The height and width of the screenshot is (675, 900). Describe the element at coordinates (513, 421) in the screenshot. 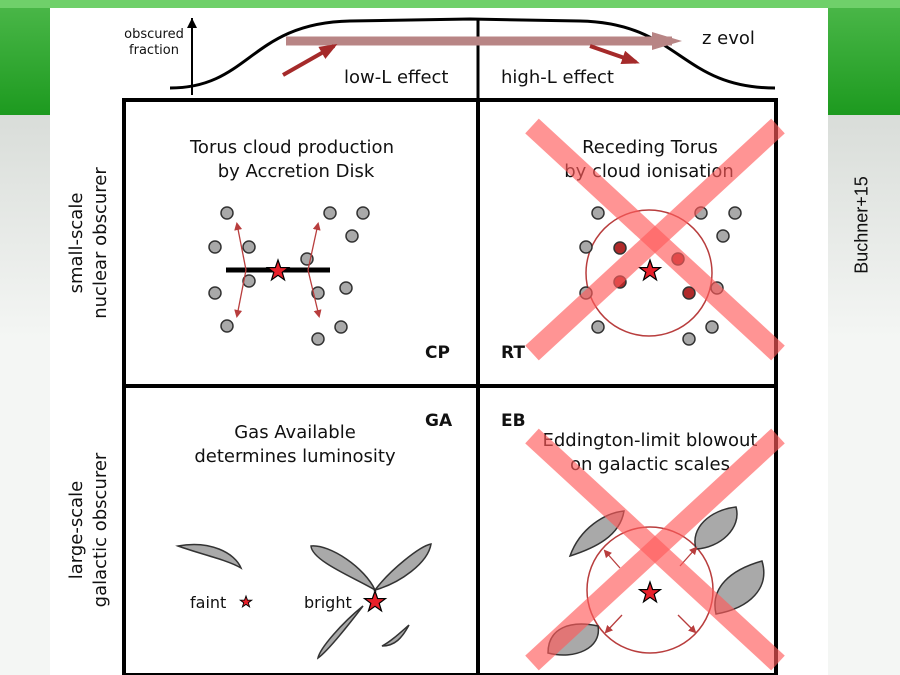

I see `eb-code: EB` at that location.